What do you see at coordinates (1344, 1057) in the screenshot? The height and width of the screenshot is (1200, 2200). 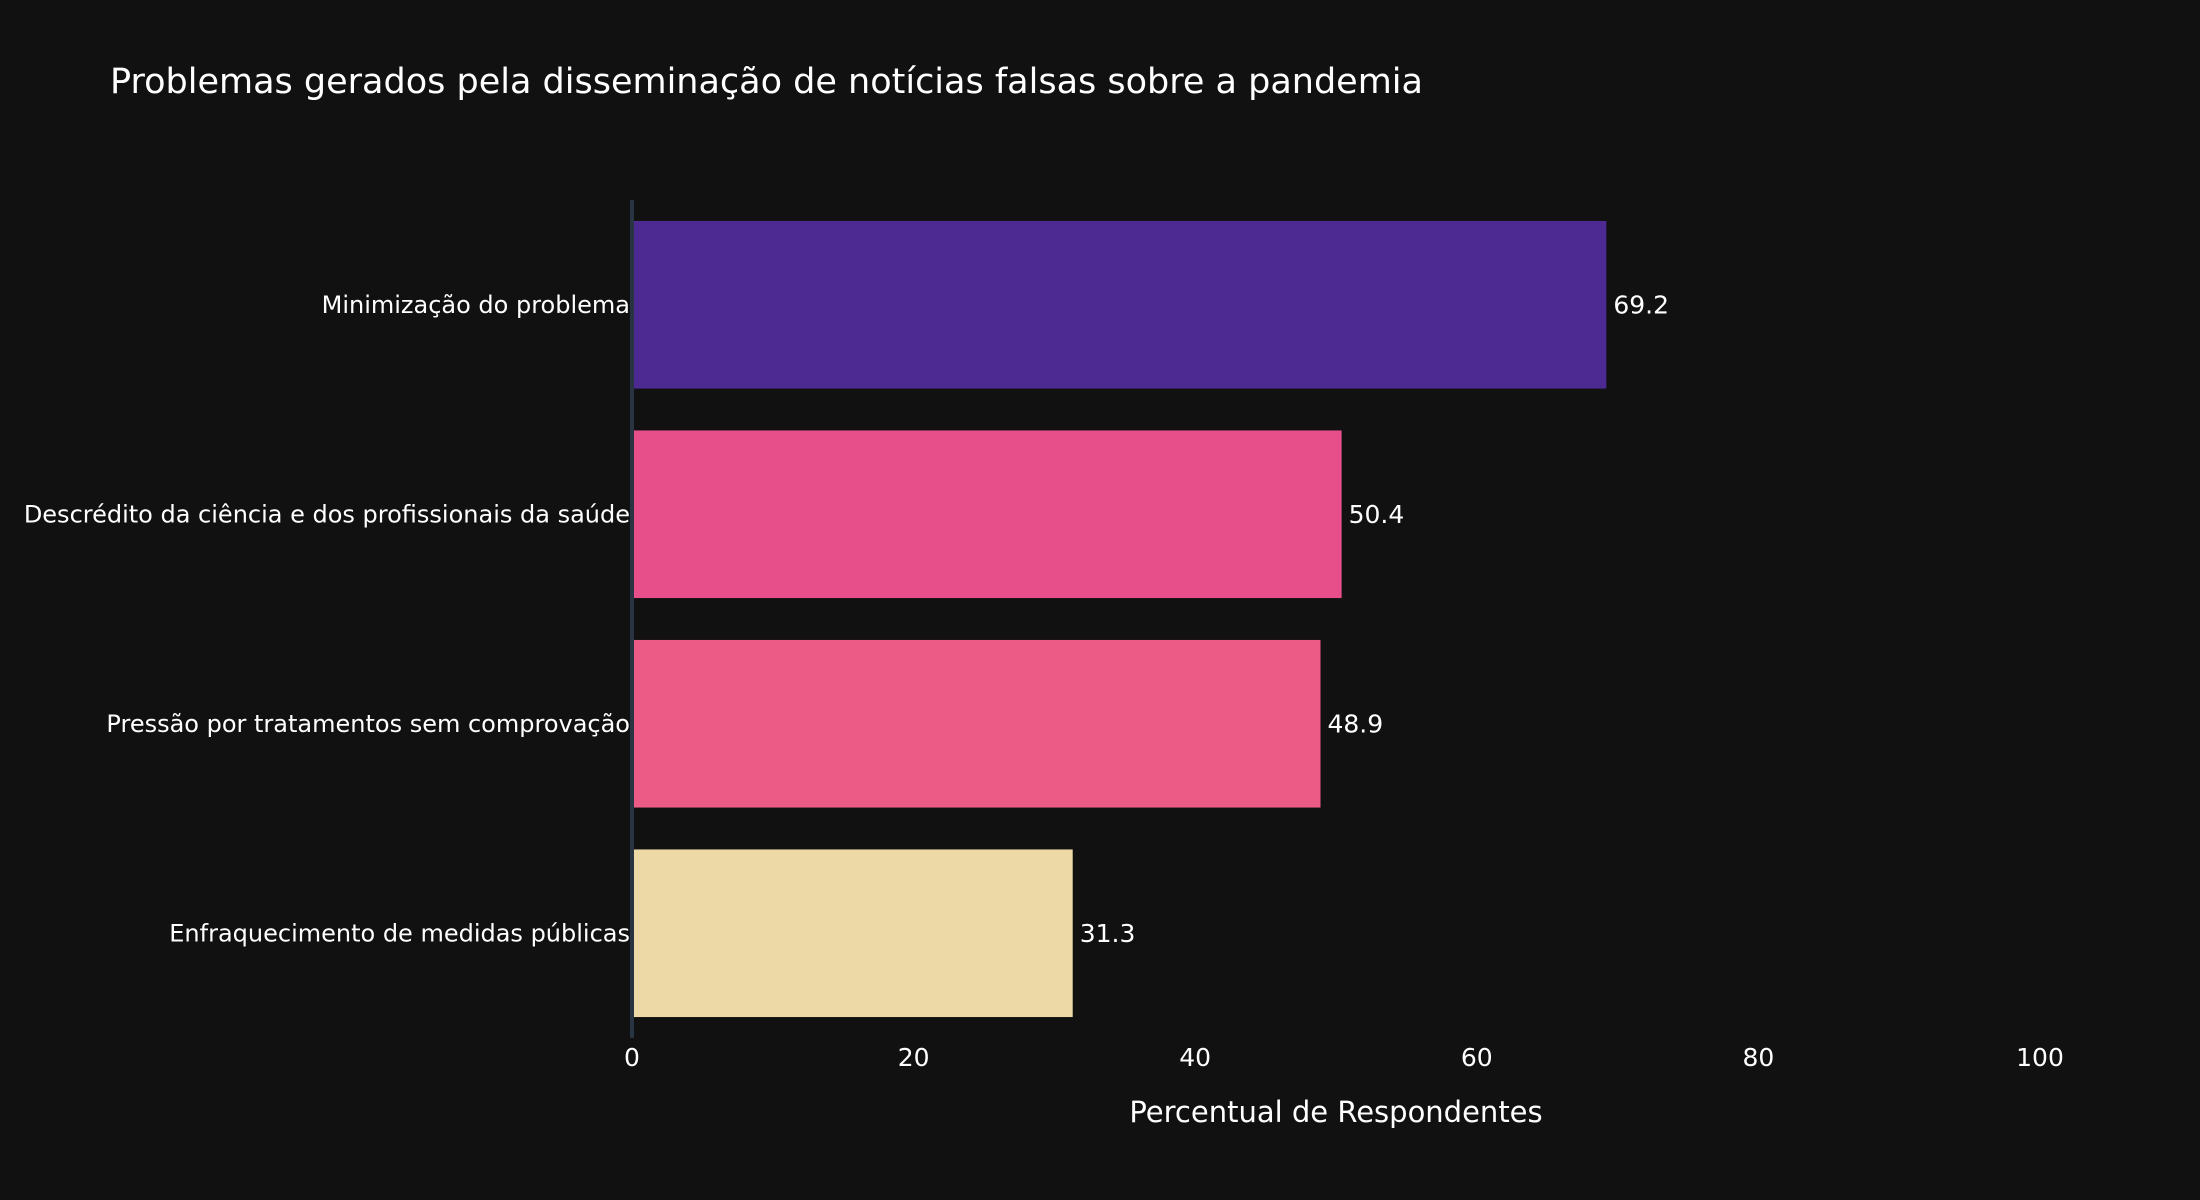 I see `x-tick-labels-group: 0 20 40 60 80 100` at bounding box center [1344, 1057].